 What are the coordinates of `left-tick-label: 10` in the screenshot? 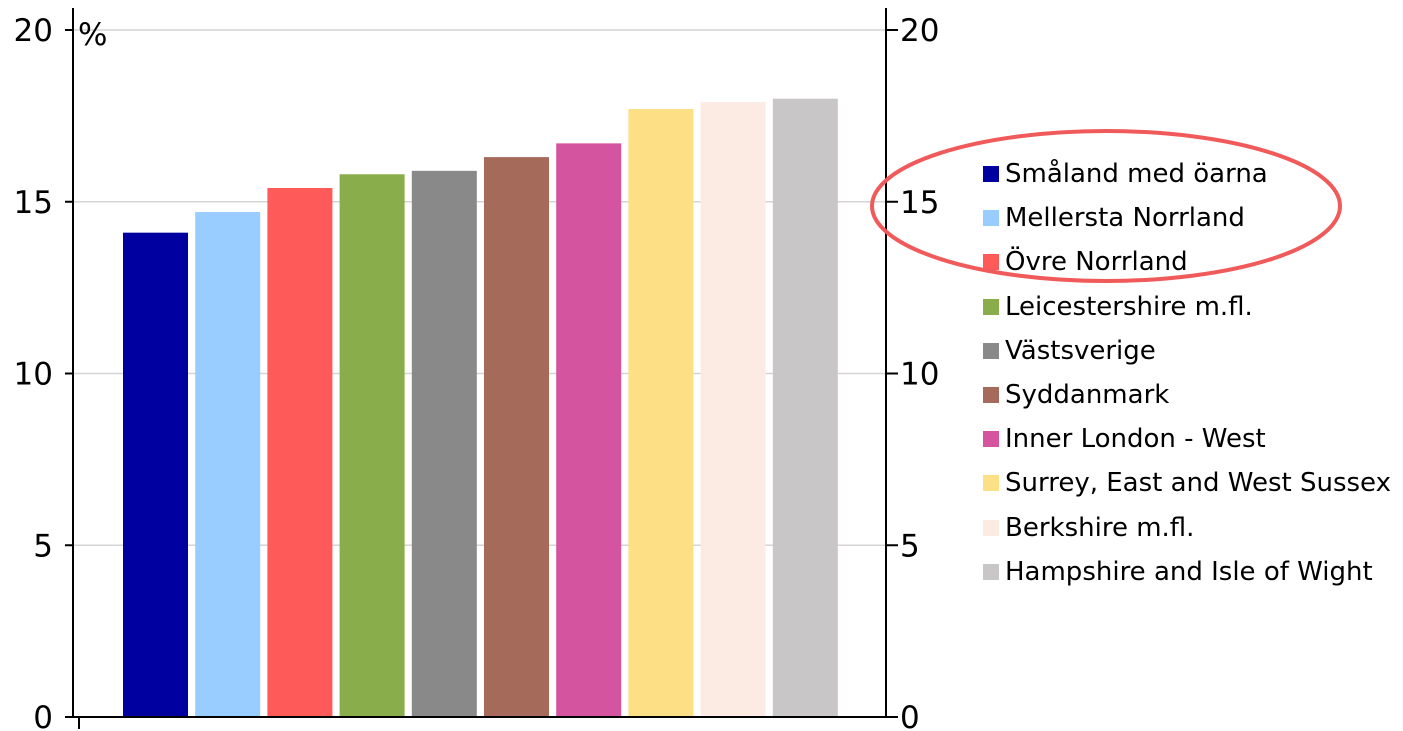 It's located at (33, 375).